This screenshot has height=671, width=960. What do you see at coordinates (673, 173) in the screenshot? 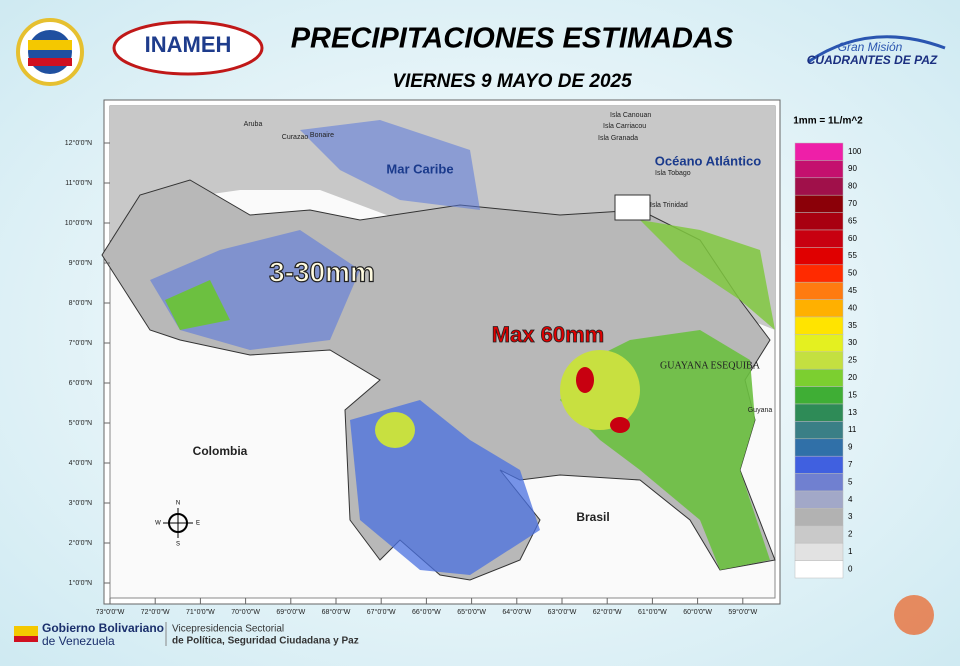
I see `island-label: Isla Tobago` at bounding box center [673, 173].